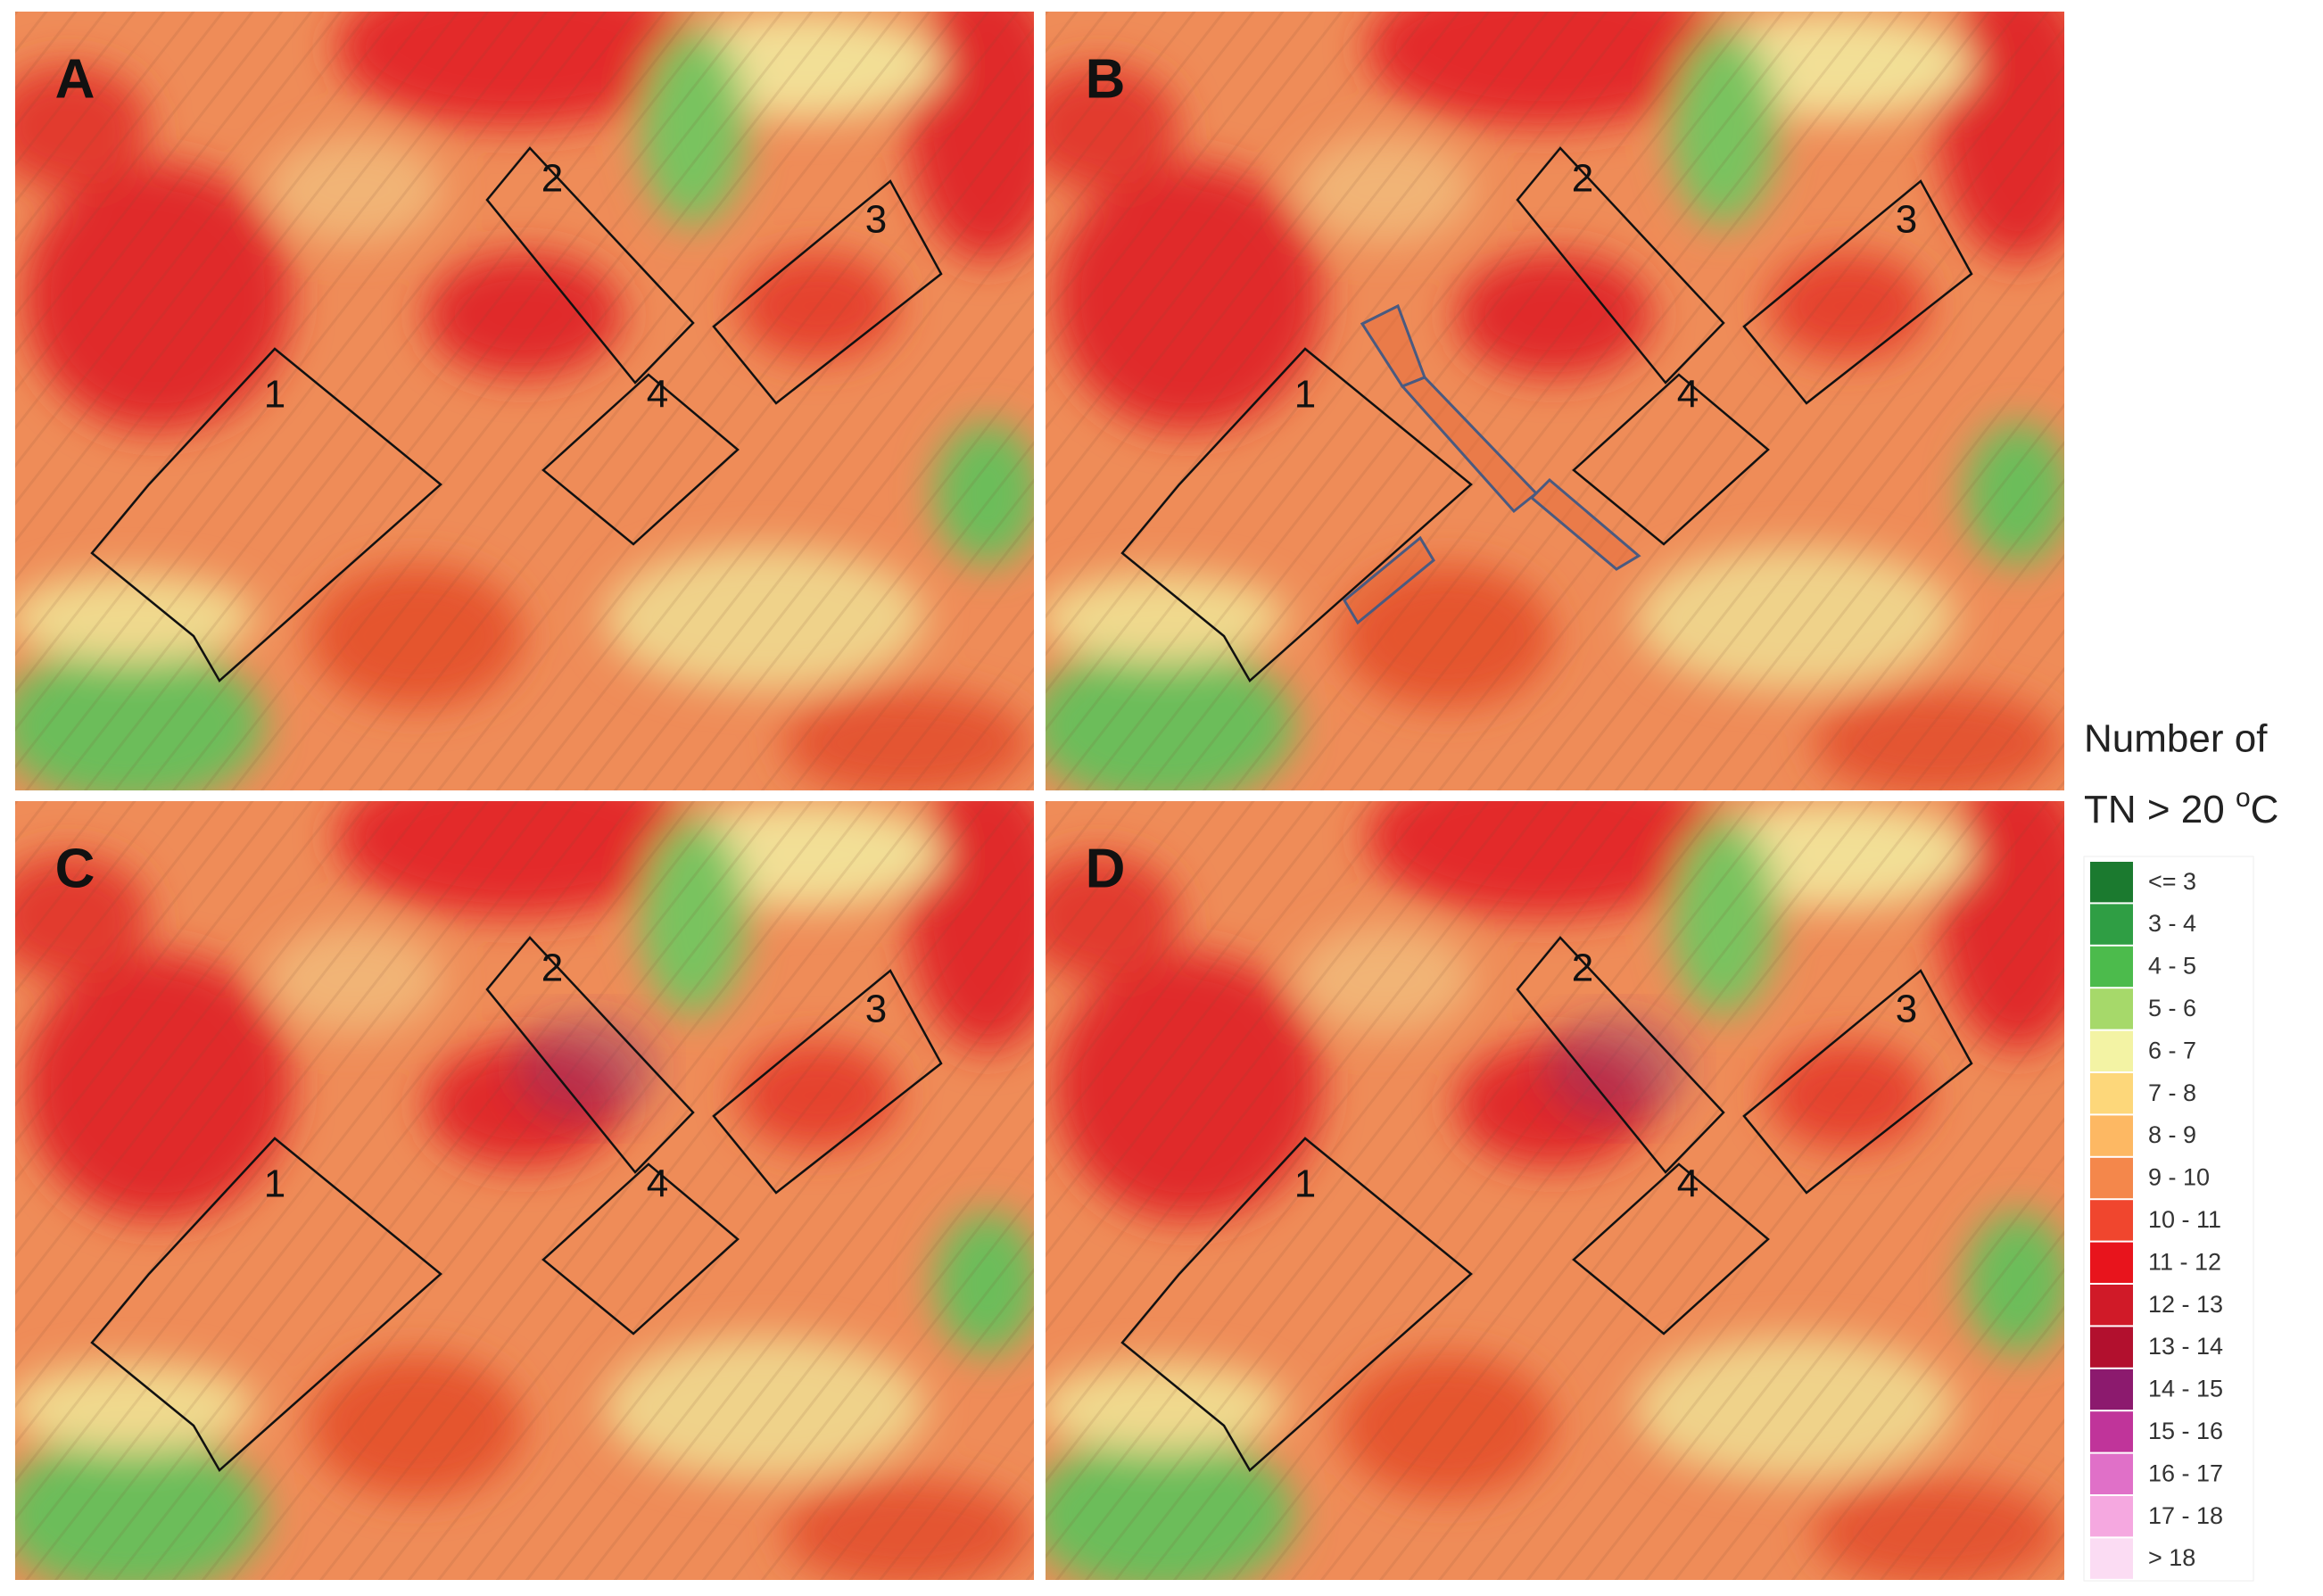  I want to click on legend-label: 10 - 11, so click(2184, 1219).